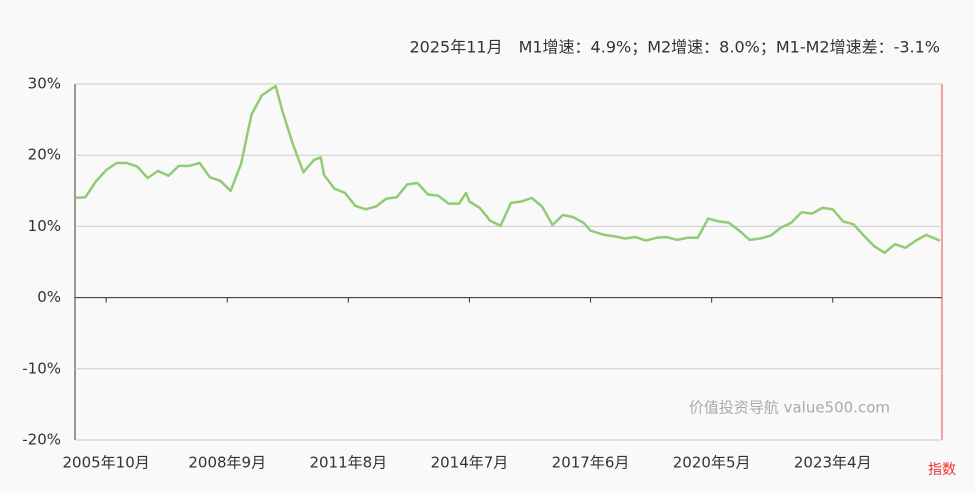 The image size is (975, 493). I want to click on y-tick-label: 0%, so click(49, 297).